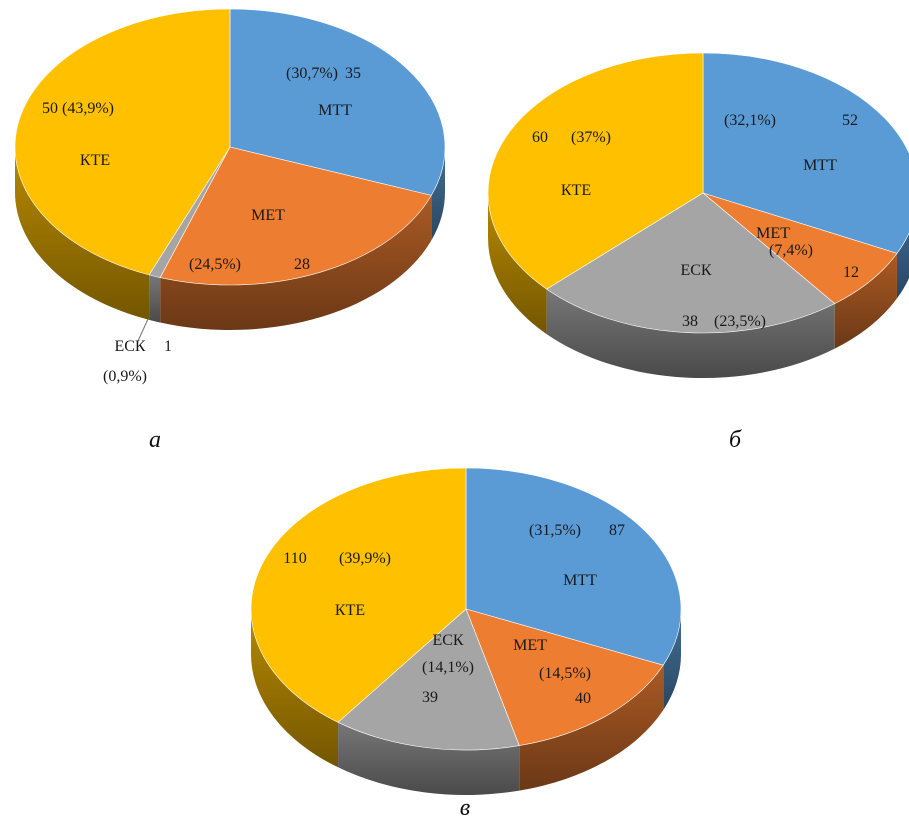  I want to click on slice-value-ЕСК: 38, so click(690, 321).